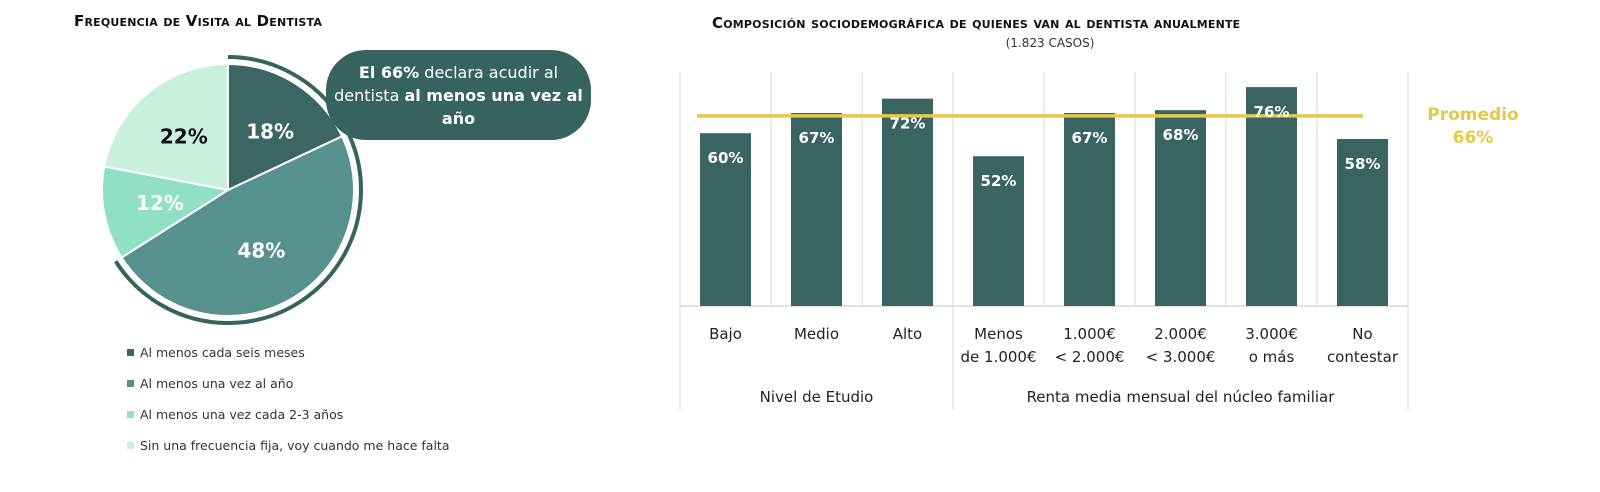  Describe the element at coordinates (389, 72) in the screenshot. I see `callout-bold1: El 66%` at that location.